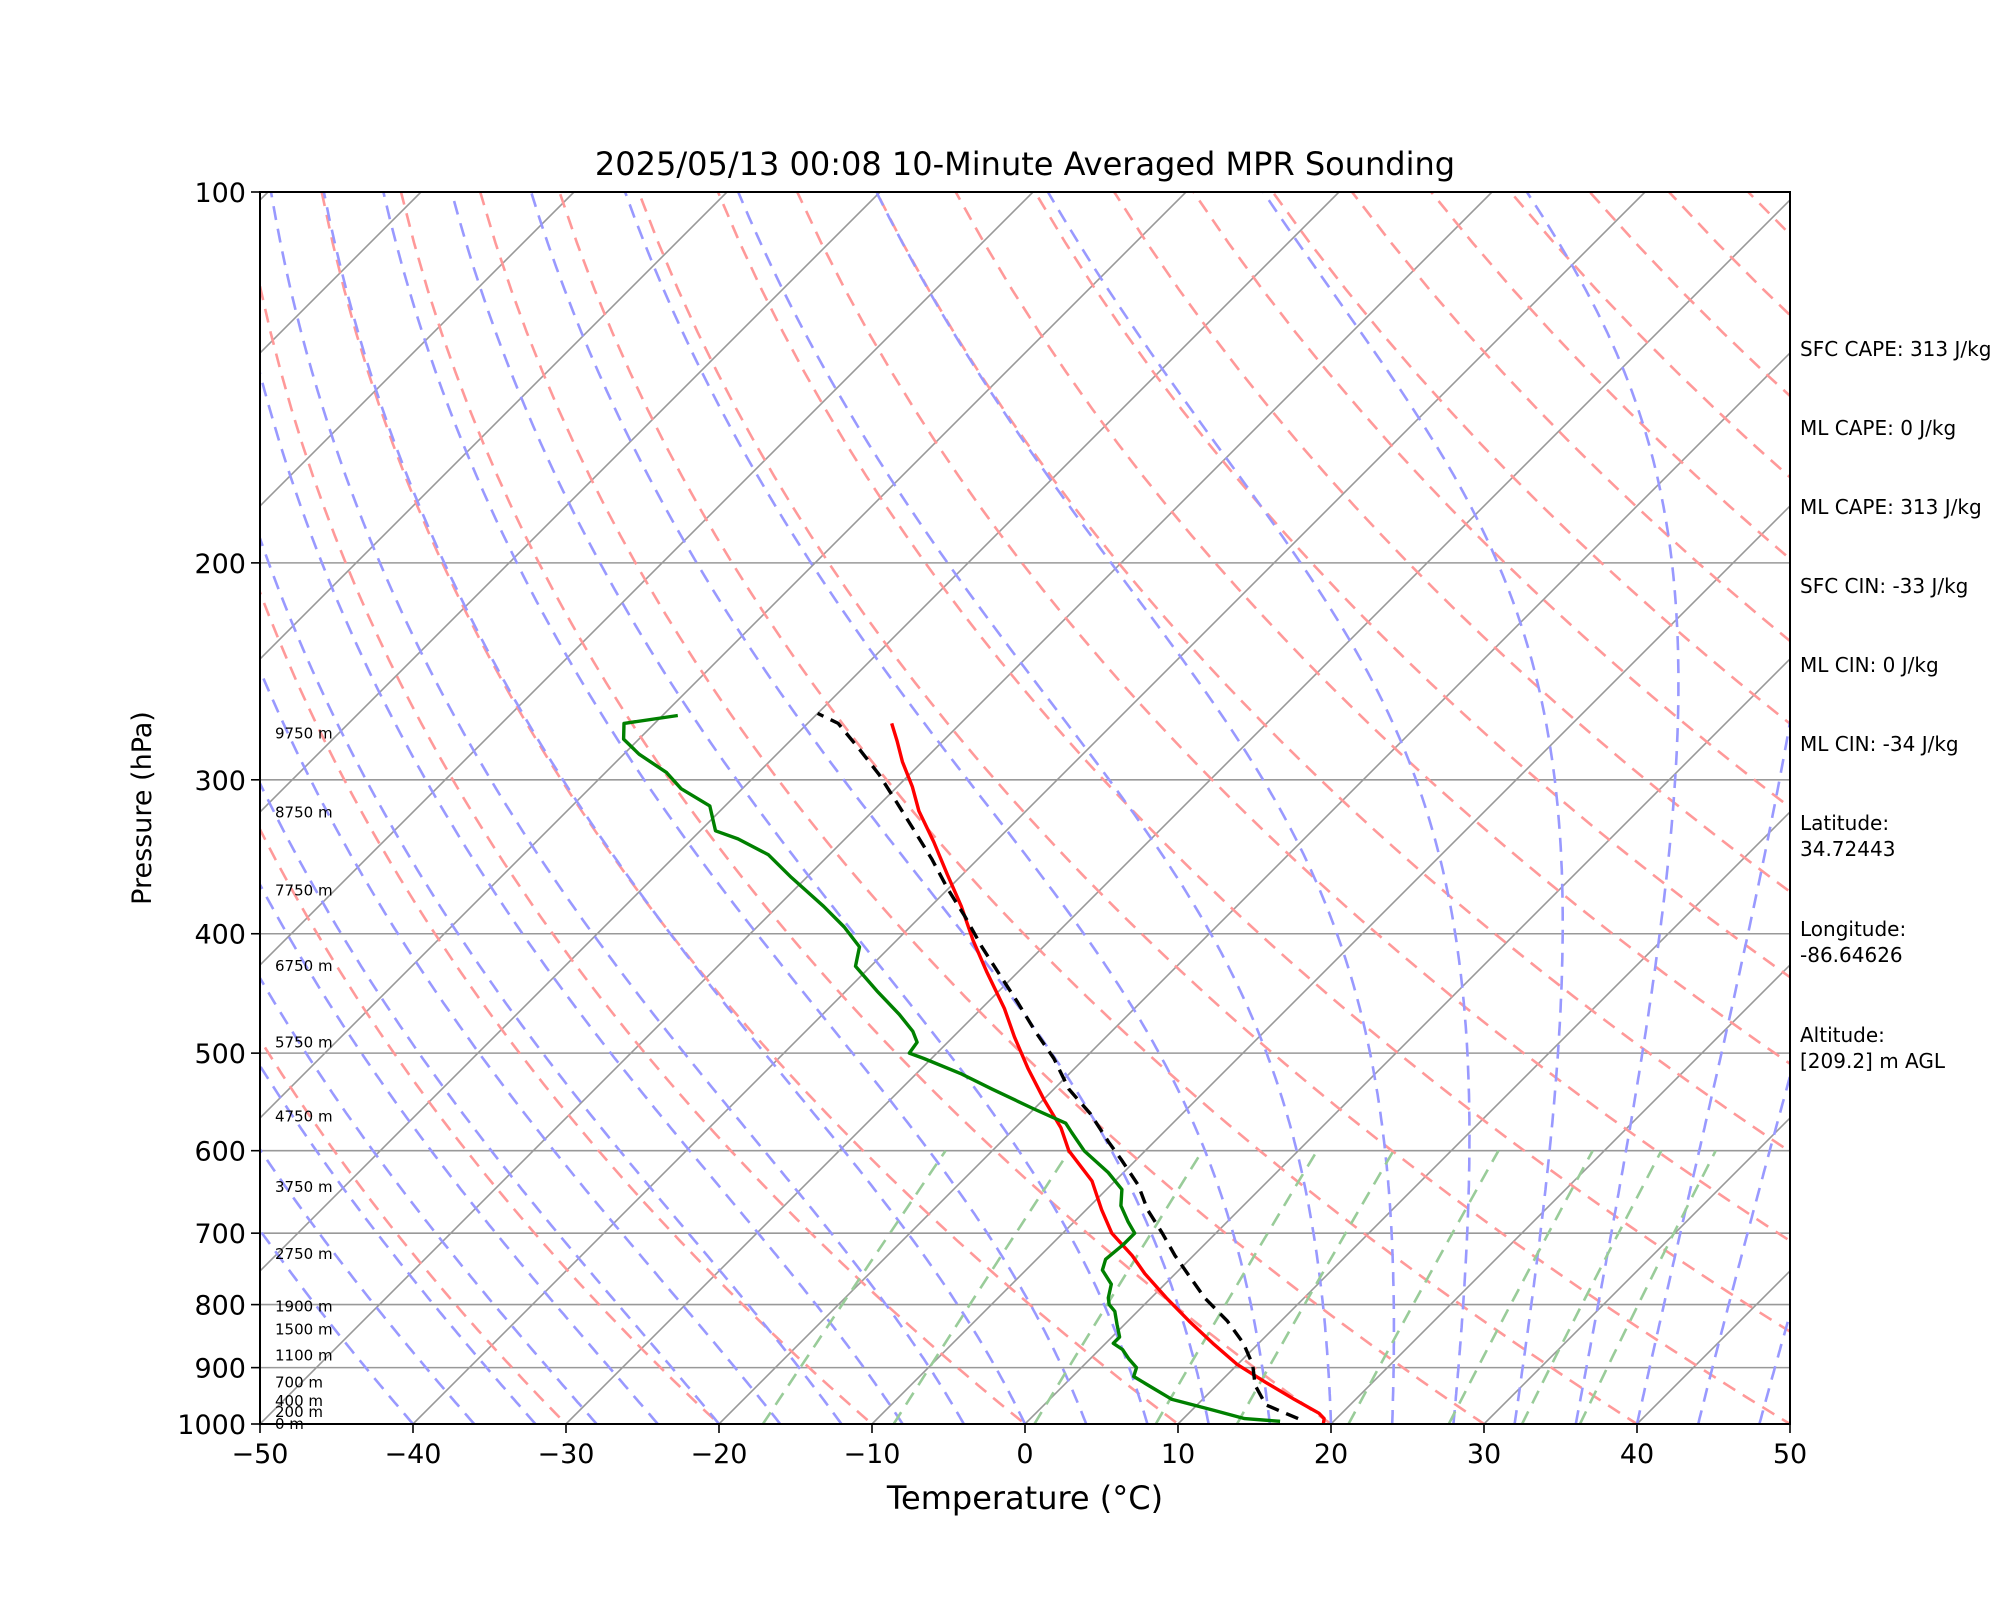 The width and height of the screenshot is (2000, 1600). Describe the element at coordinates (1884, 586) in the screenshot. I see `sfc-cin-stat: SFC CIN: -33 J/kg` at that location.